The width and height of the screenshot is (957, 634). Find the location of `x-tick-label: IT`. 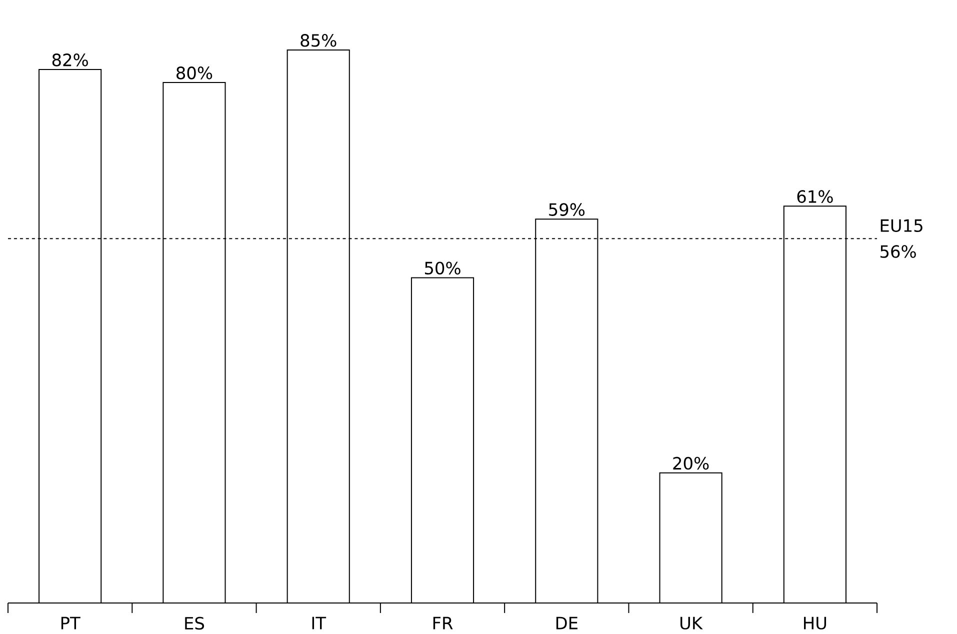

x-tick-label: IT is located at coordinates (319, 623).